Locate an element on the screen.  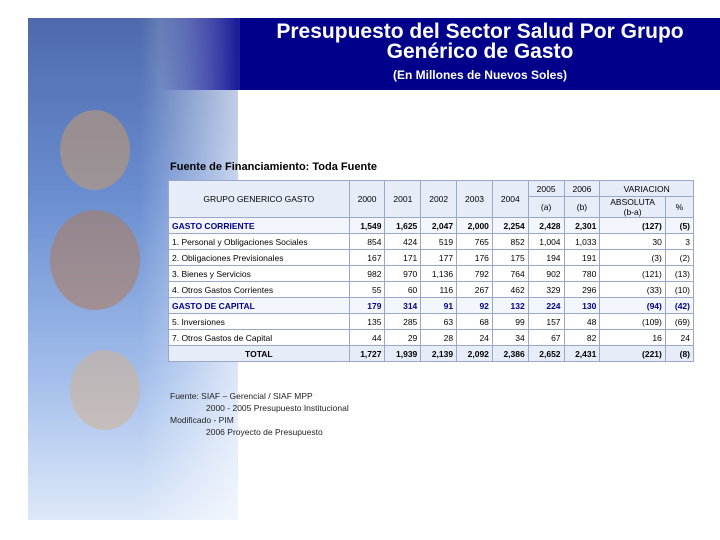
table-cell: (3) is located at coordinates (632, 257).